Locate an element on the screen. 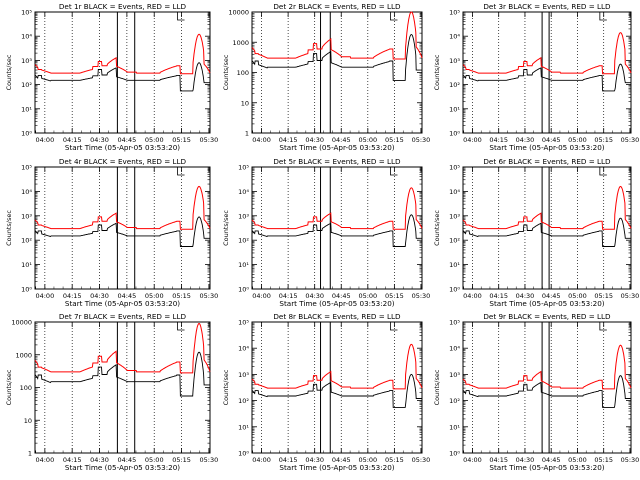  ytick-label: 1000 is located at coordinates (23, 355).